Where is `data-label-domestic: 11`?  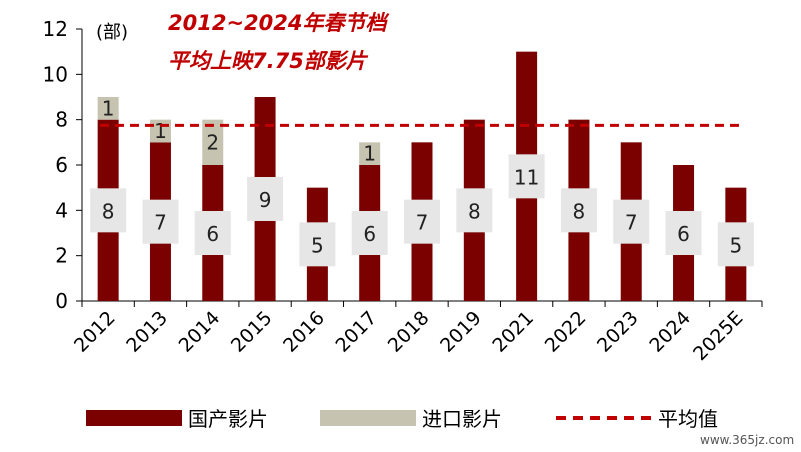
data-label-domestic: 11 is located at coordinates (526, 177).